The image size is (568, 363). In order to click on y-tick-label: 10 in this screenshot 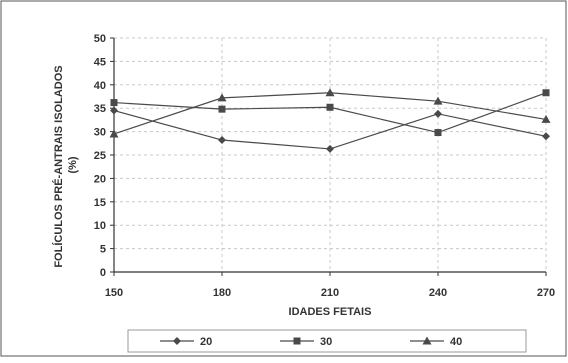, I will do `click(100, 226)`.